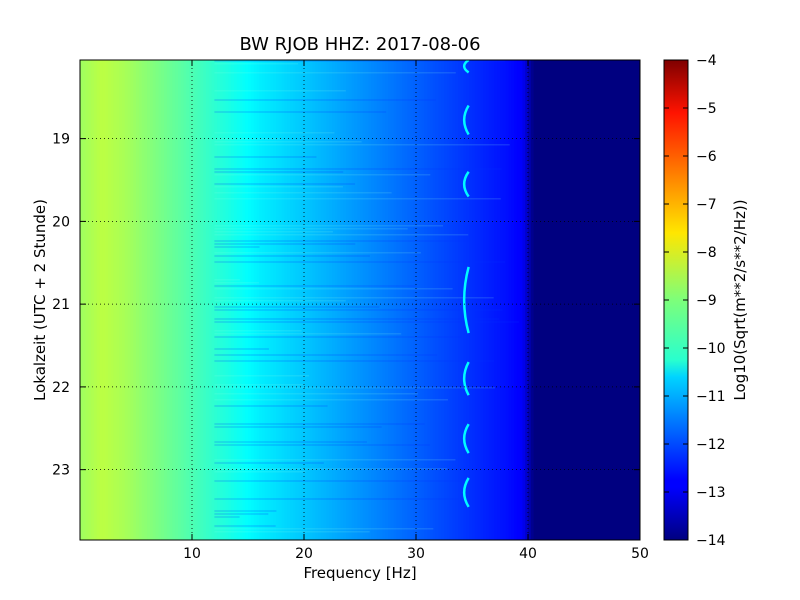 This screenshot has height=600, width=800. What do you see at coordinates (711, 493) in the screenshot?
I see `colorbar-tick-label: −13` at bounding box center [711, 493].